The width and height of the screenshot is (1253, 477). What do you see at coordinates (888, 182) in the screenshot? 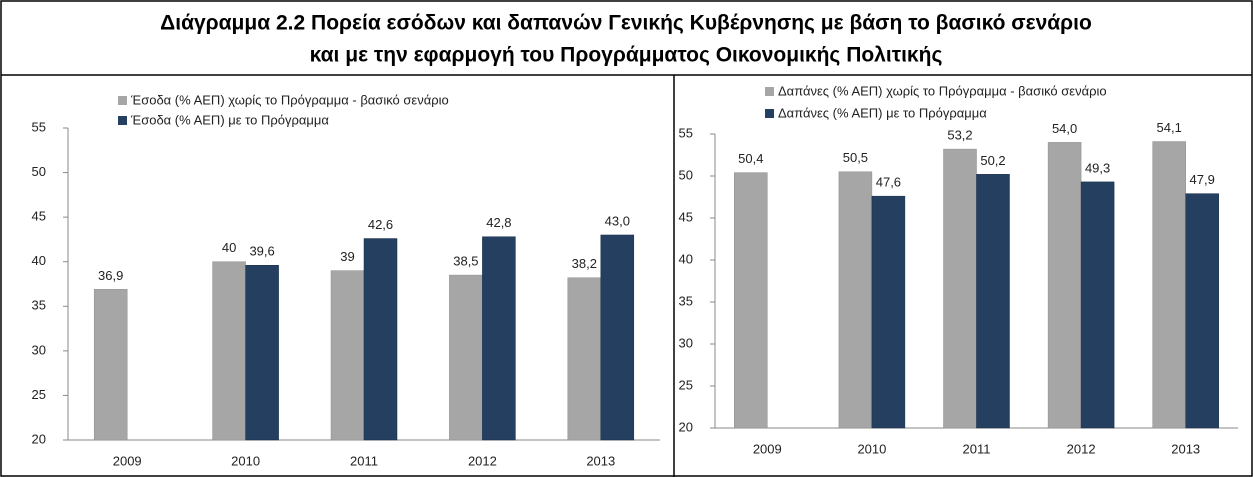
I see `value-label: 47,6` at bounding box center [888, 182].